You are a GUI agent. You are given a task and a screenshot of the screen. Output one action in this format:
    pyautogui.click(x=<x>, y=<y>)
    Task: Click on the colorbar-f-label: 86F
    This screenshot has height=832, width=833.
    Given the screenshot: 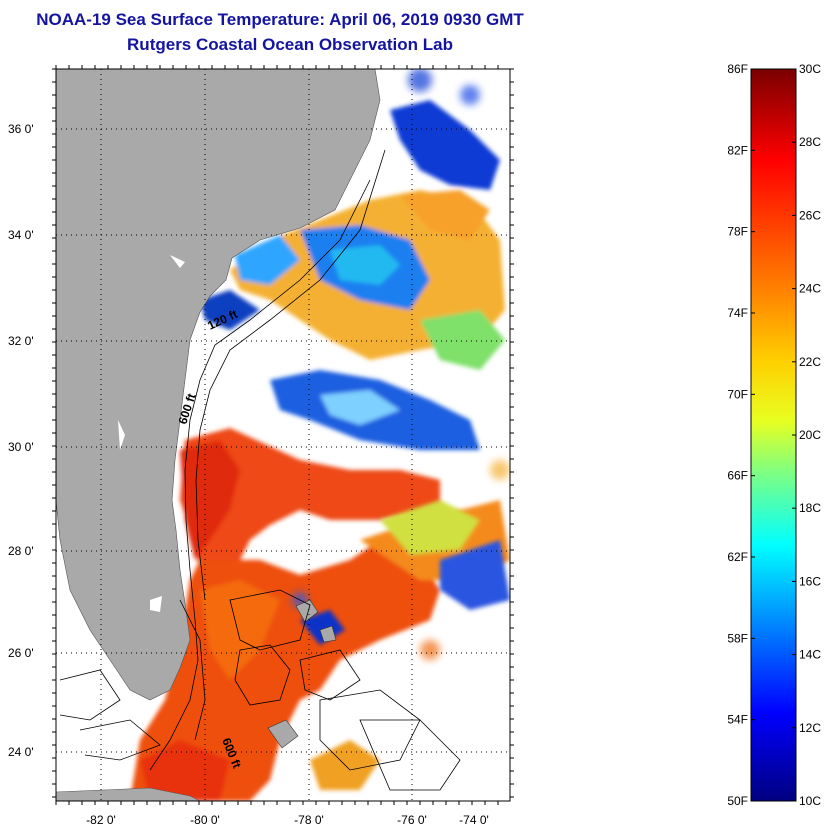 What is the action you would take?
    pyautogui.click(x=737, y=69)
    